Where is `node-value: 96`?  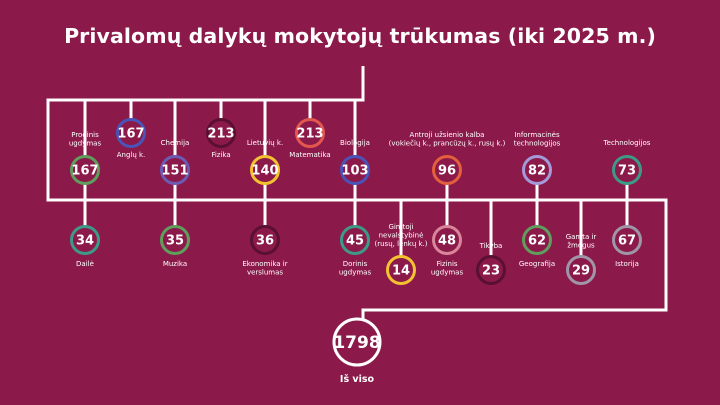 node-value: 96 is located at coordinates (447, 171).